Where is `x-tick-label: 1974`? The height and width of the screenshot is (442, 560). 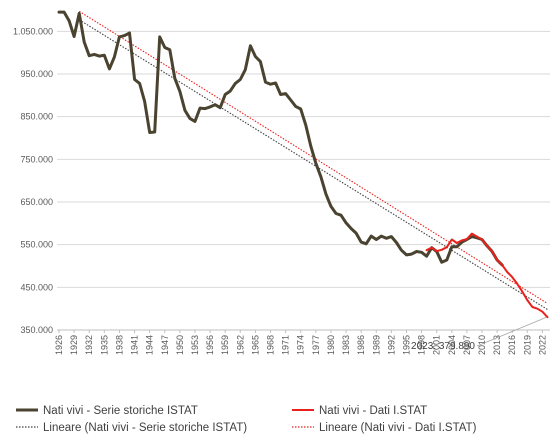 x-tick-label: 1974 is located at coordinates (301, 345).